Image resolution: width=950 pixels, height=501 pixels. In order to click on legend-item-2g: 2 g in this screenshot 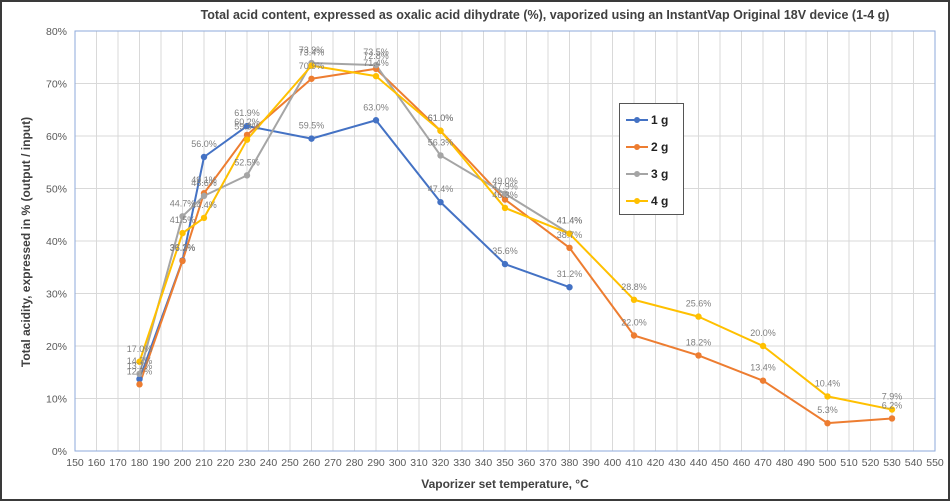, I will do `click(647, 147)`.